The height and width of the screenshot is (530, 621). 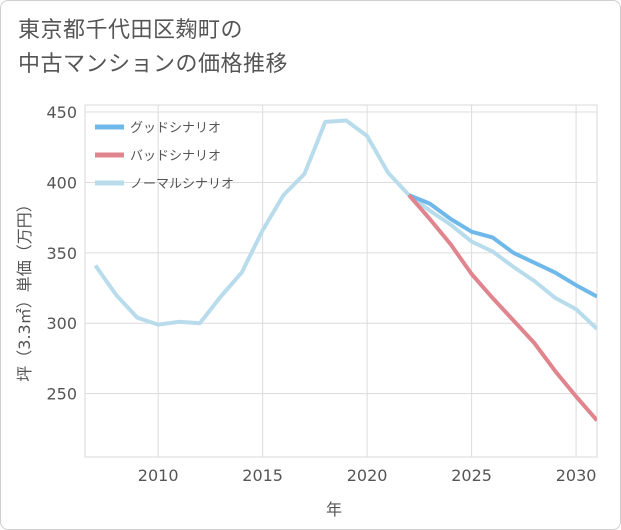 What do you see at coordinates (131, 30) in the screenshot?
I see `chart-title-line1: 東京都千代田区麹町の` at bounding box center [131, 30].